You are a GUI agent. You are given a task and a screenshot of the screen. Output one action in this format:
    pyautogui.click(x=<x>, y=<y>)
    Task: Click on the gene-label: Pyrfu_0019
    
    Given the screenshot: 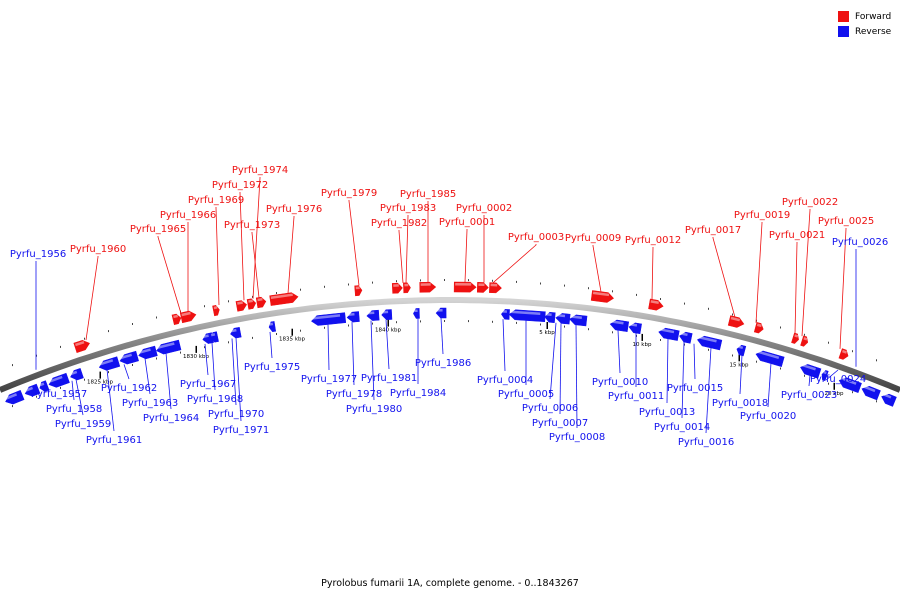 What is the action you would take?
    pyautogui.click(x=762, y=215)
    